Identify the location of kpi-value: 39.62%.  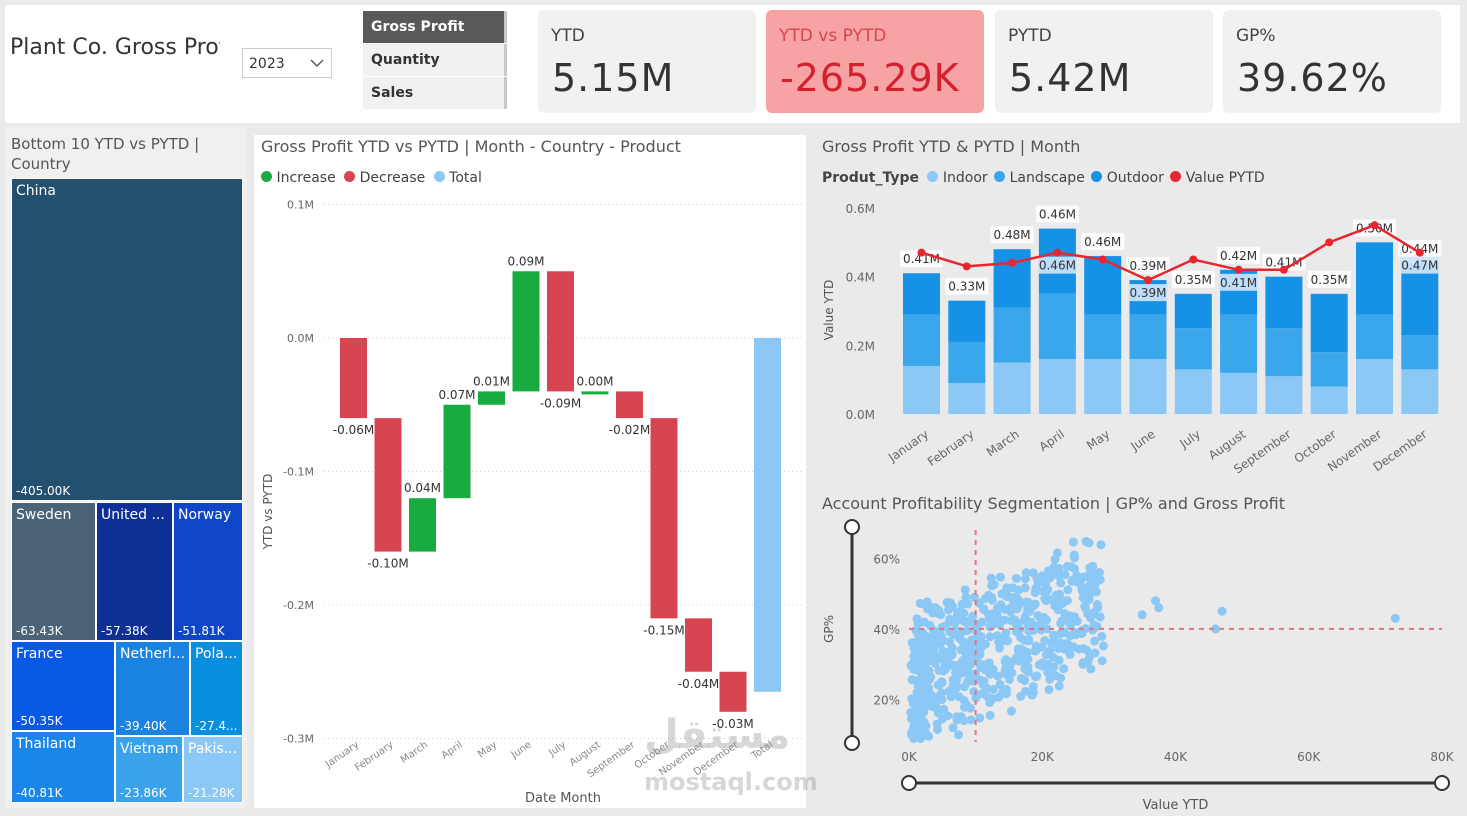
(1312, 78).